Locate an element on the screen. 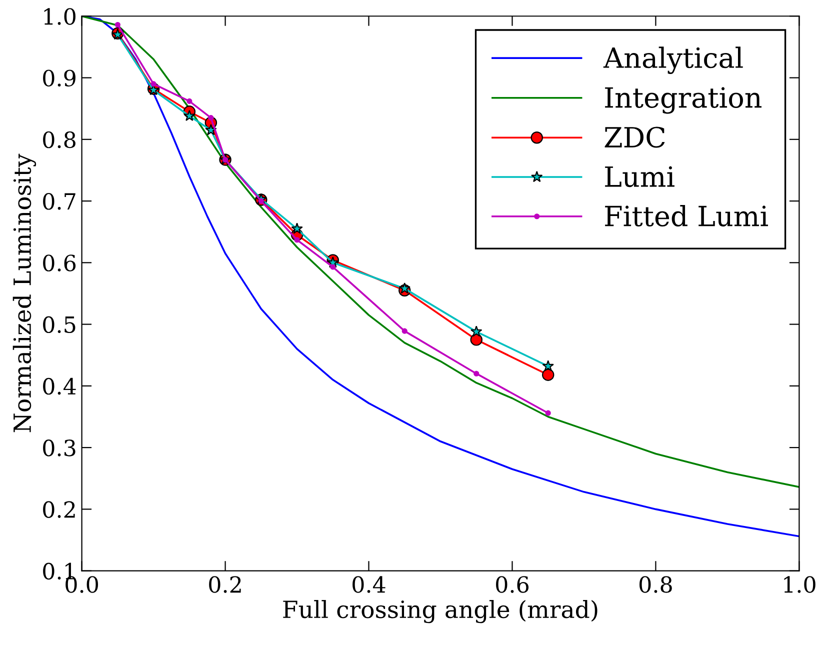 The width and height of the screenshot is (818, 645). y-axis-title: Normalized Luminosity is located at coordinates (24, 293).